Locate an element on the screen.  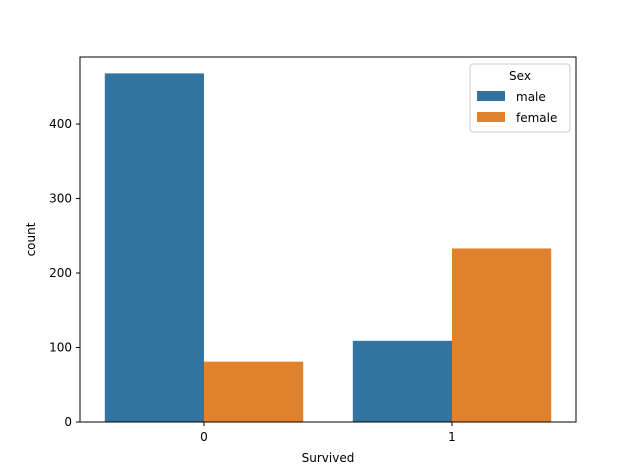
y-axis: 0 100 200 300 400 is located at coordinates (64, 273).